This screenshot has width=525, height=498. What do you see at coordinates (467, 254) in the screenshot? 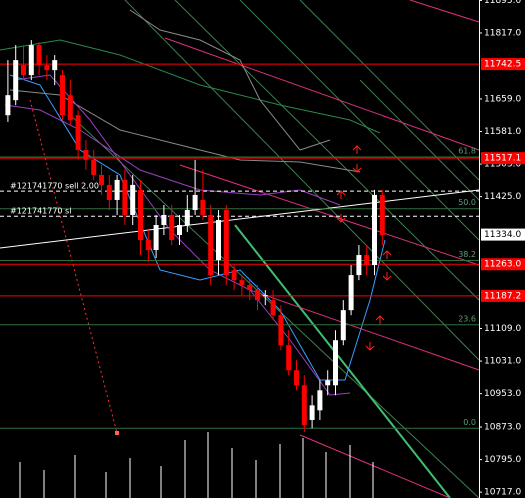
I see `fib-label: 38.2` at bounding box center [467, 254].